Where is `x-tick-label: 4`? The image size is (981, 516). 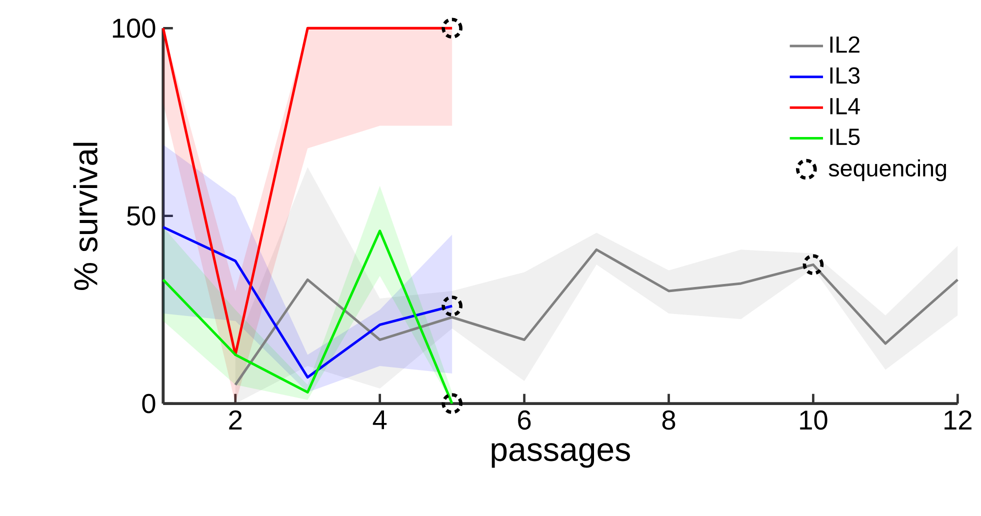
x-tick-label: 4 is located at coordinates (379, 419).